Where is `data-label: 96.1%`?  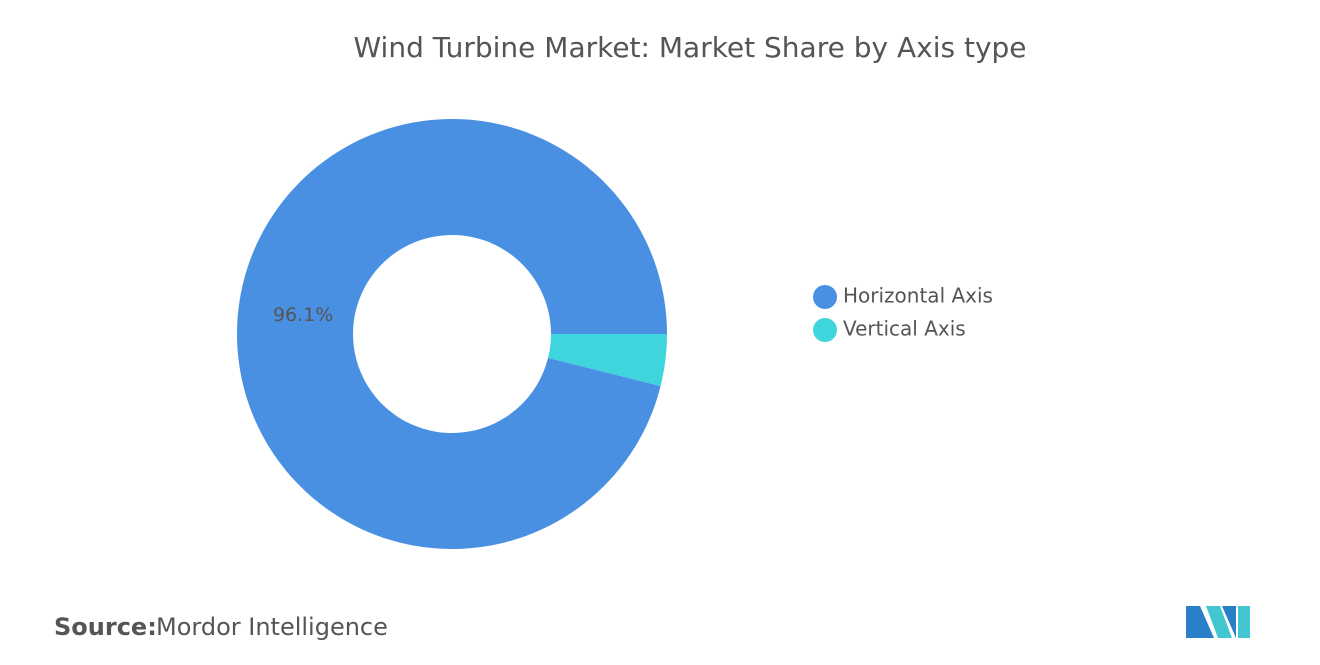
data-label: 96.1% is located at coordinates (303, 315).